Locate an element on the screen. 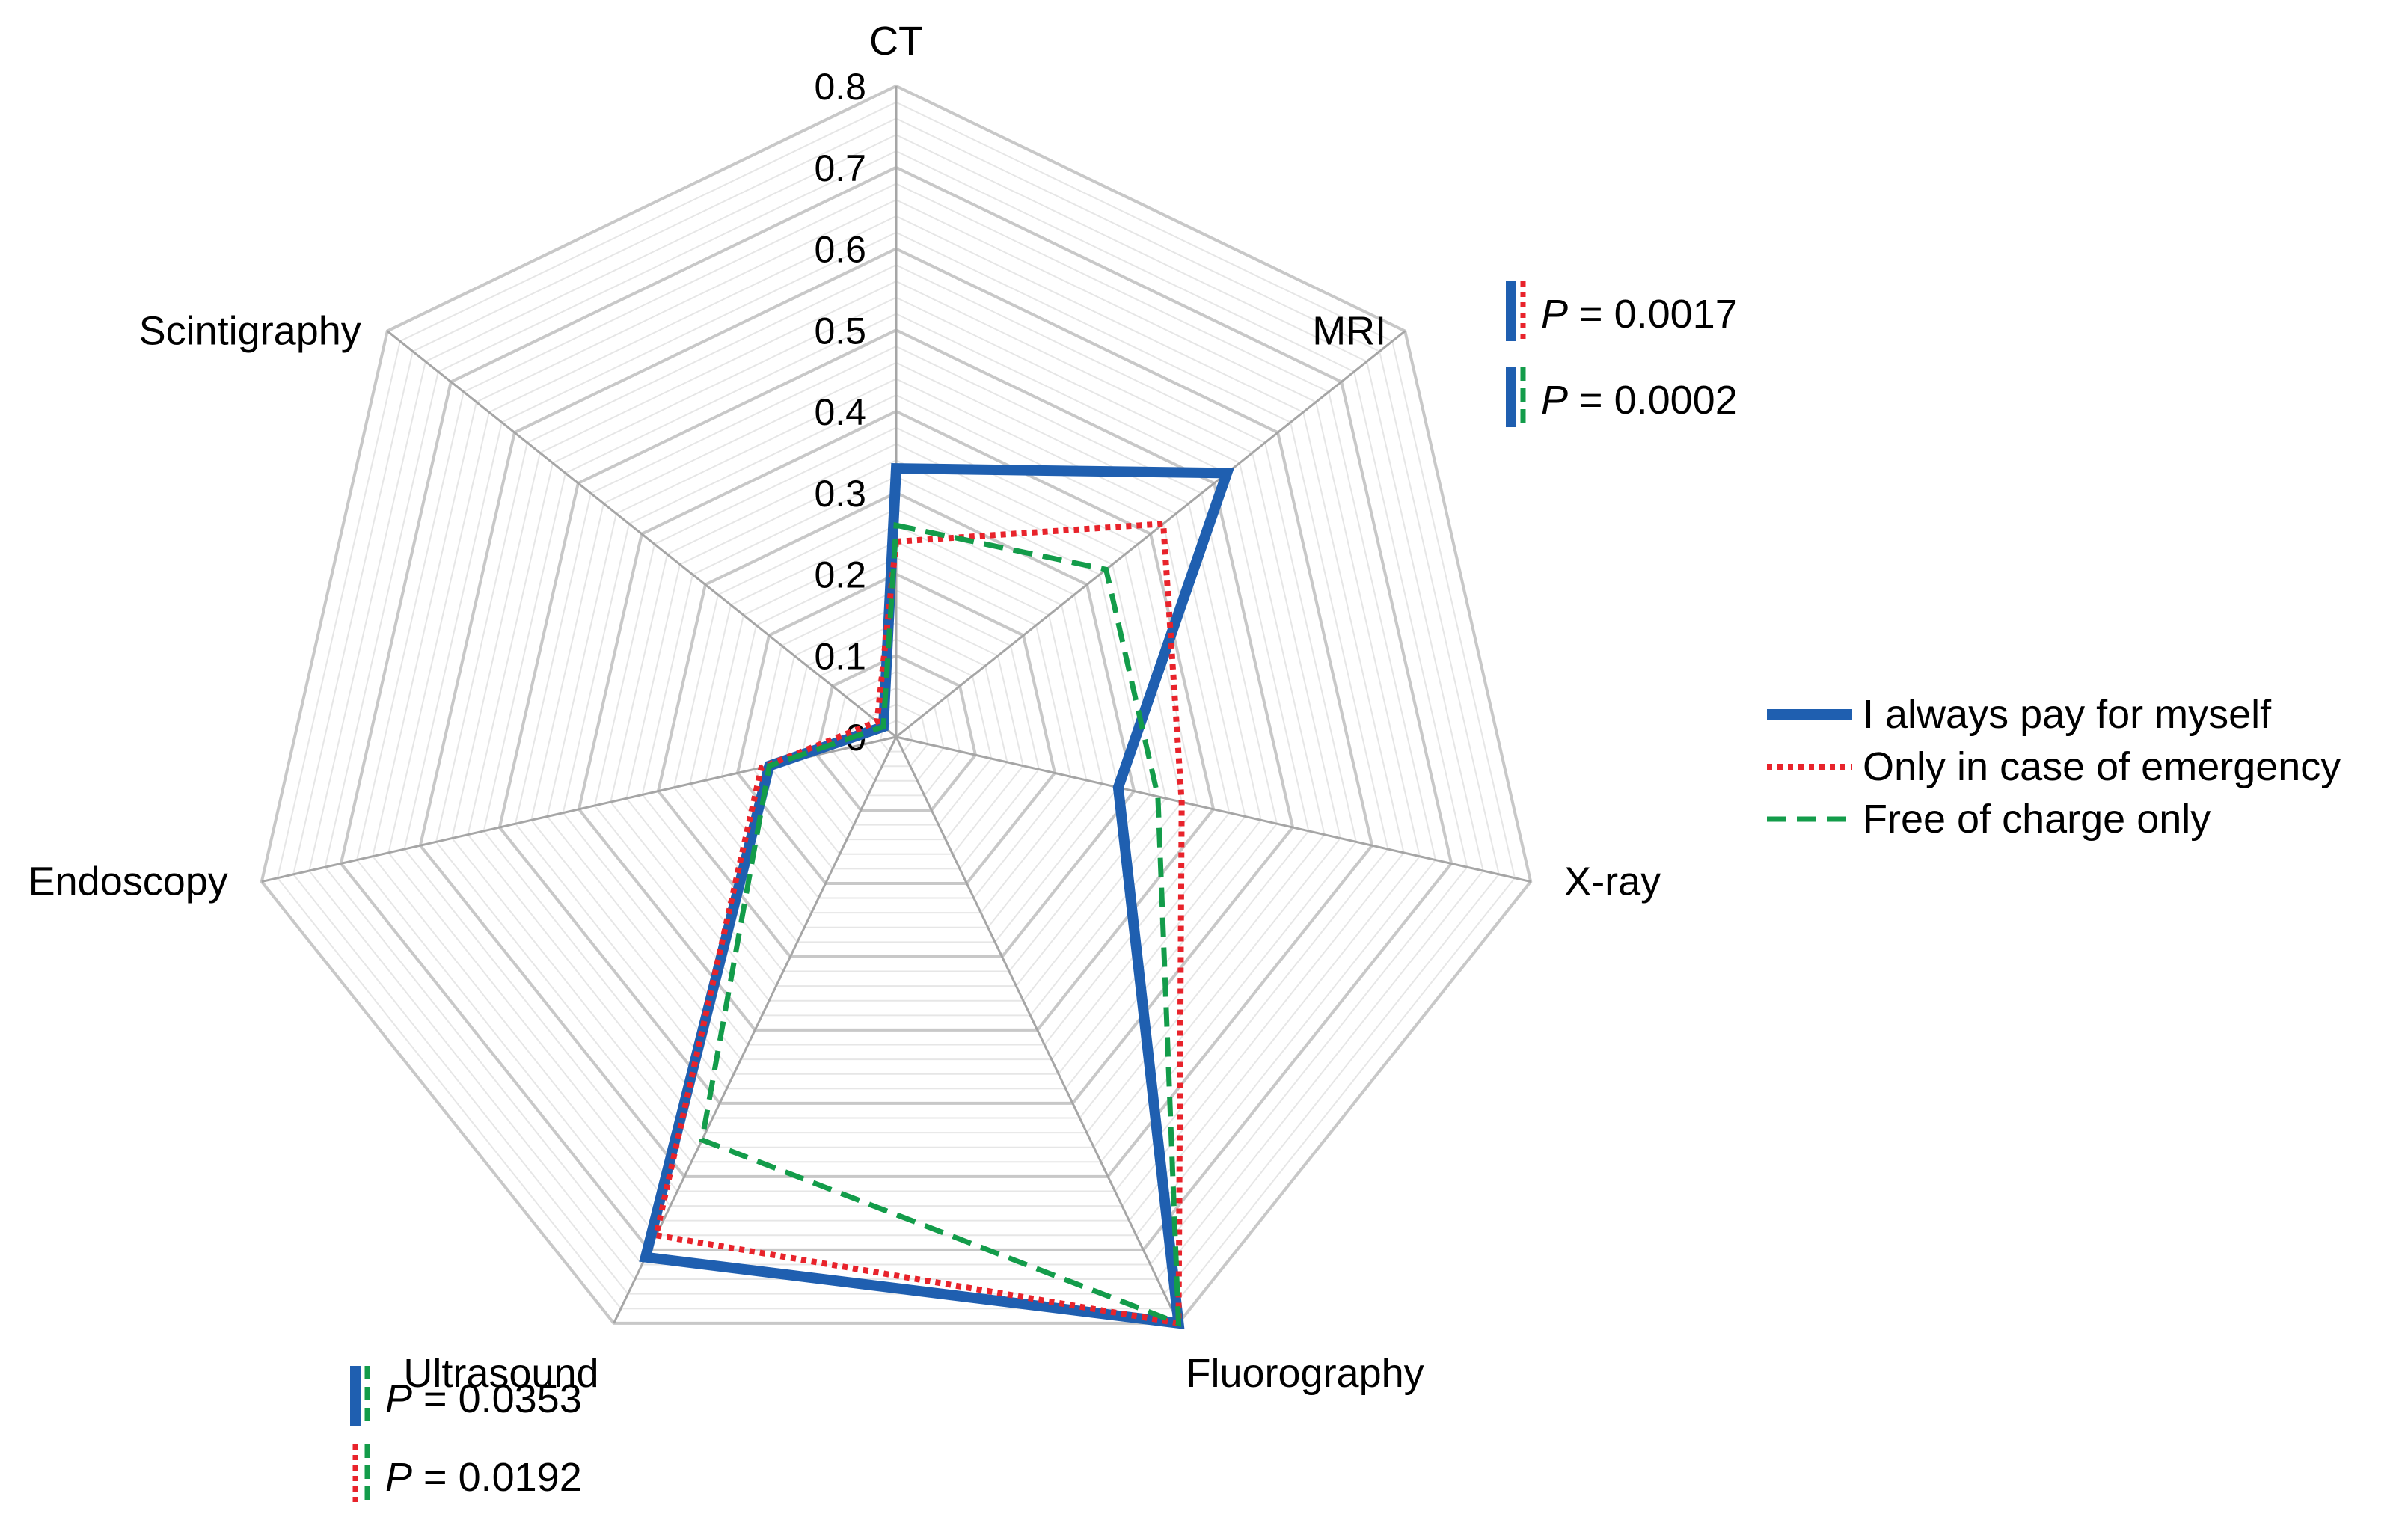 This screenshot has width=2408, height=1538. p-value-annotation: P = 0.0353 is located at coordinates (466, 1396).